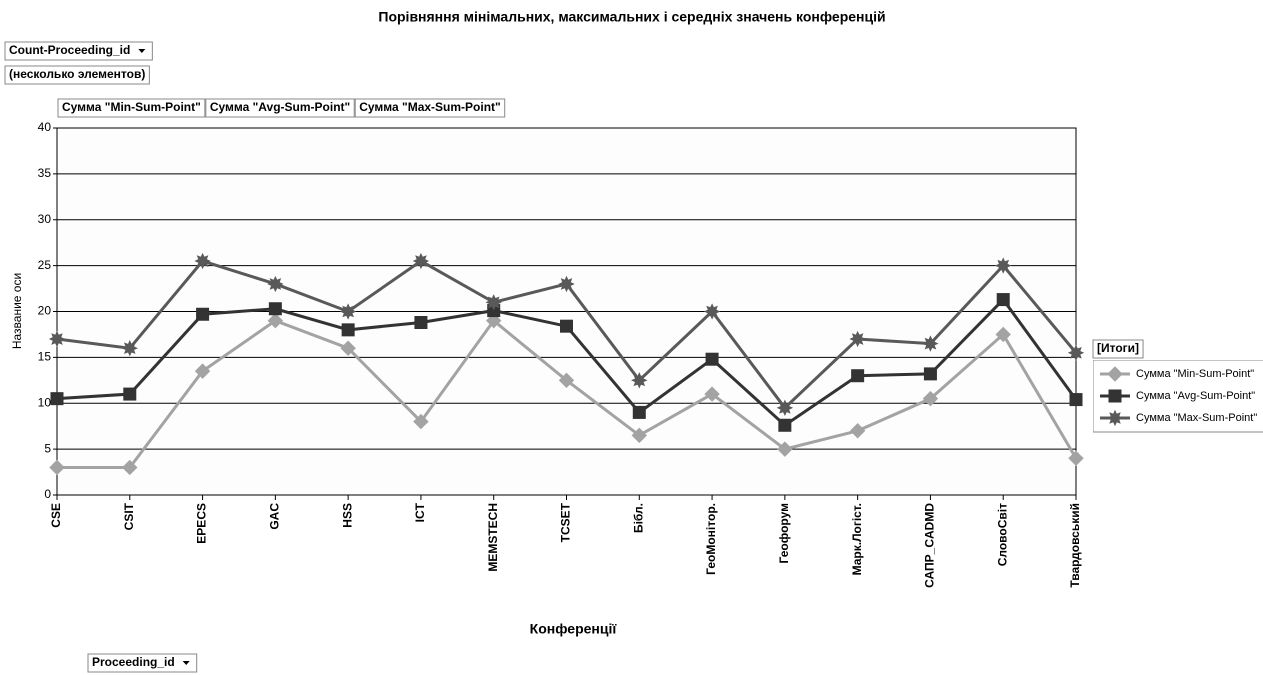 This screenshot has height=675, width=1263. What do you see at coordinates (129, 516) in the screenshot?
I see `x-tick-label: CSIT` at bounding box center [129, 516].